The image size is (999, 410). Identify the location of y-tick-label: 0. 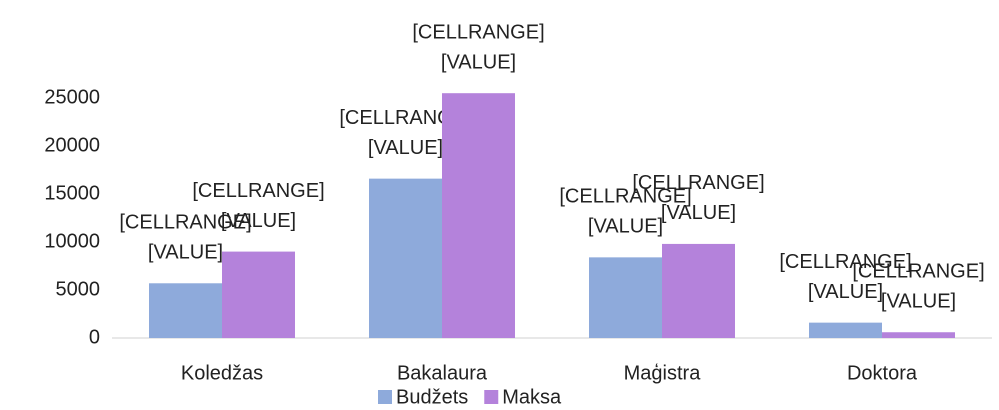
(94, 337).